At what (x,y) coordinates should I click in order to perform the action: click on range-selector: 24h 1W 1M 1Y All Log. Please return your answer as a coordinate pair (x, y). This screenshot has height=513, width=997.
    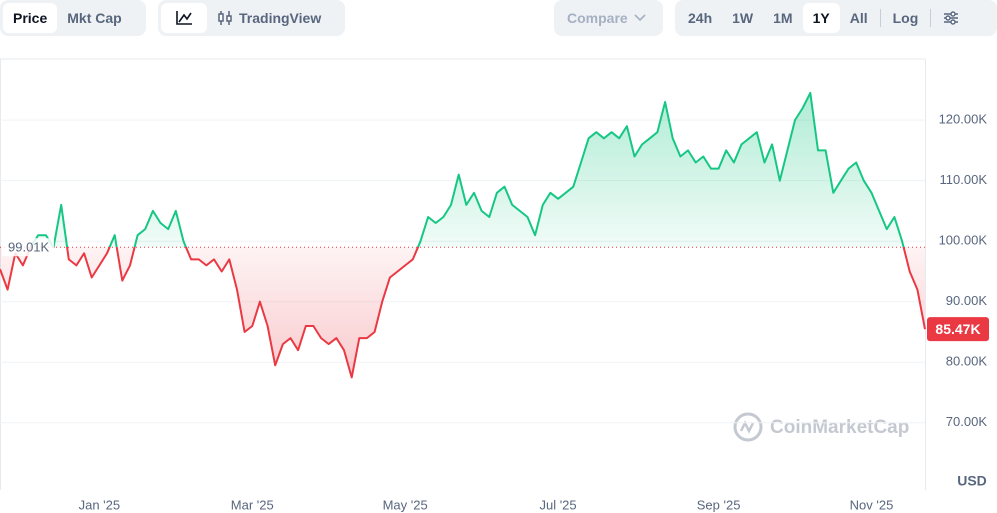
    Looking at the image, I should click on (836, 18).